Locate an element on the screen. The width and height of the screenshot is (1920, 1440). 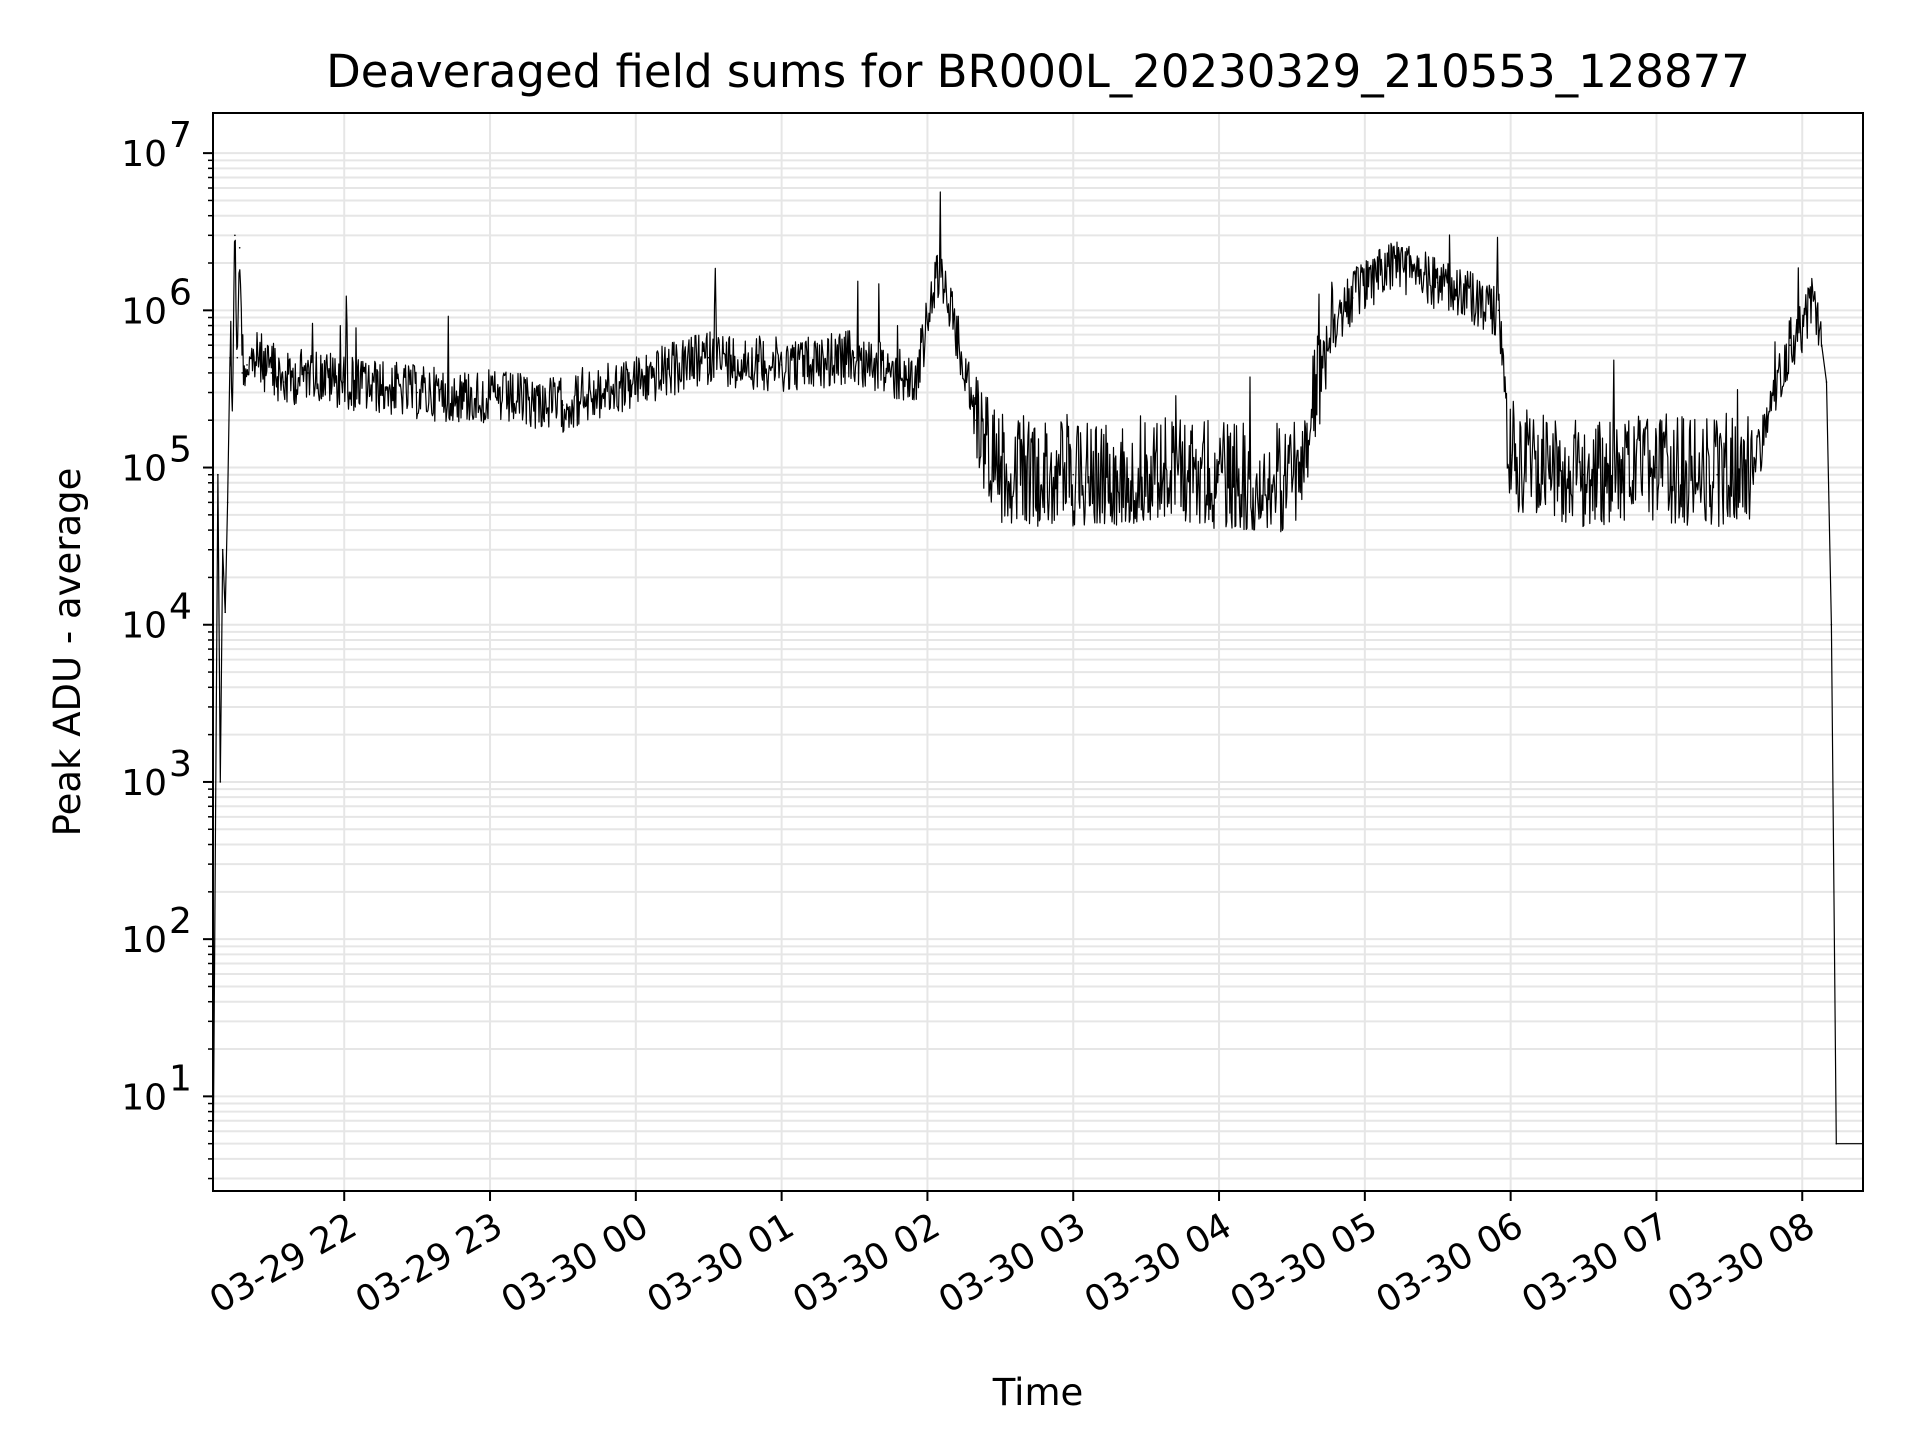
x-axis-label: Time is located at coordinates (1038, 1392).